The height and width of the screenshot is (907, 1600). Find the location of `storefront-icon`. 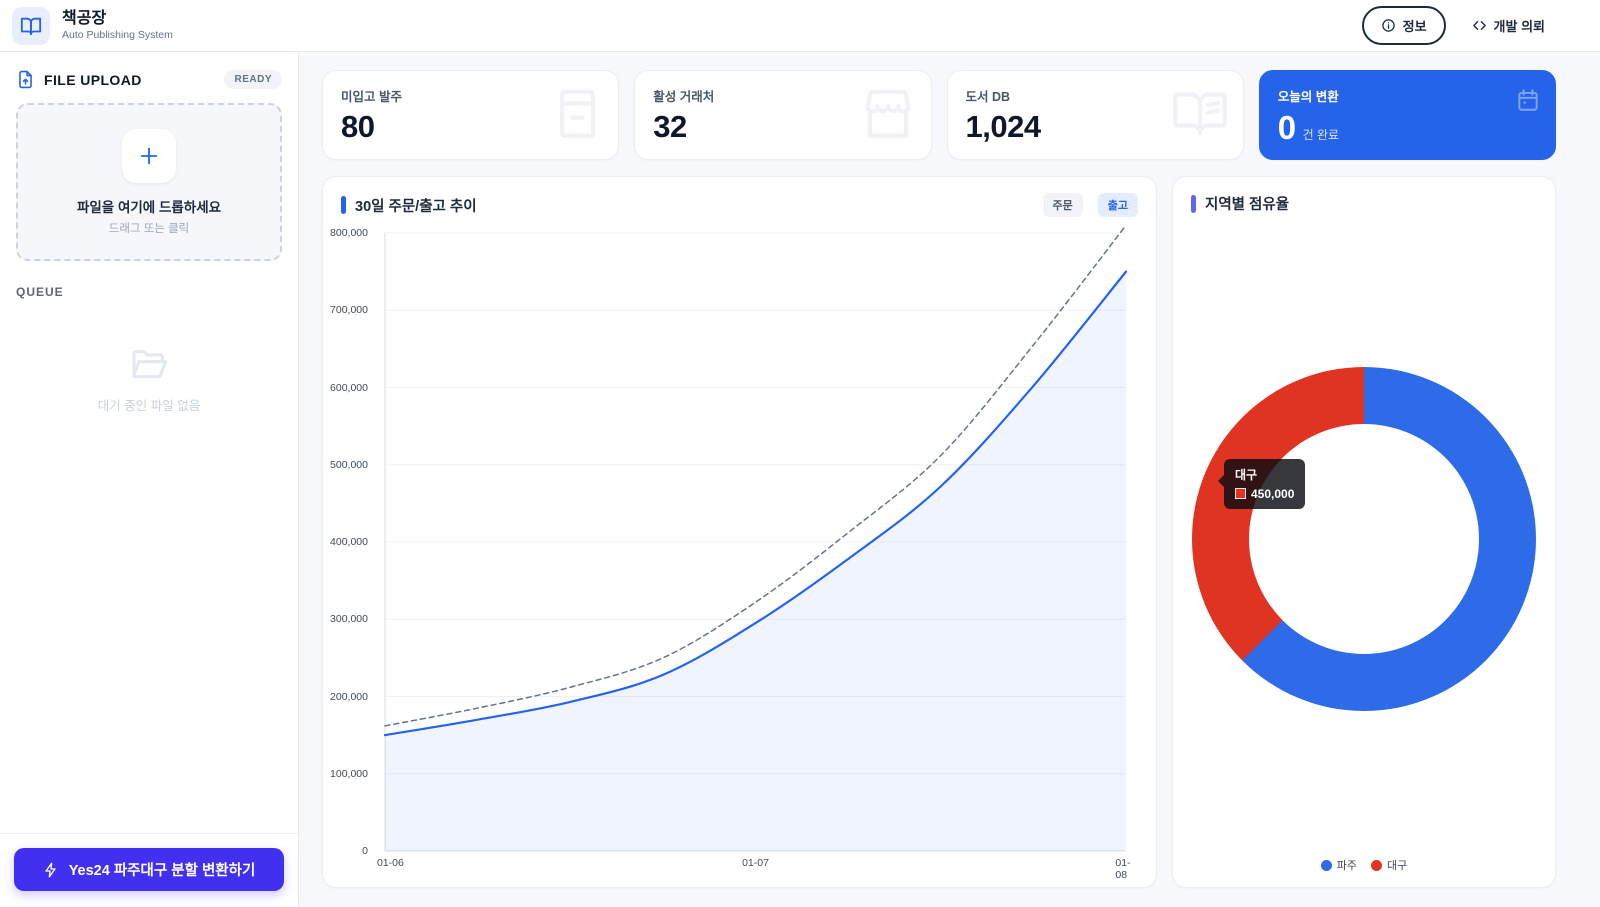

storefront-icon is located at coordinates (888, 115).